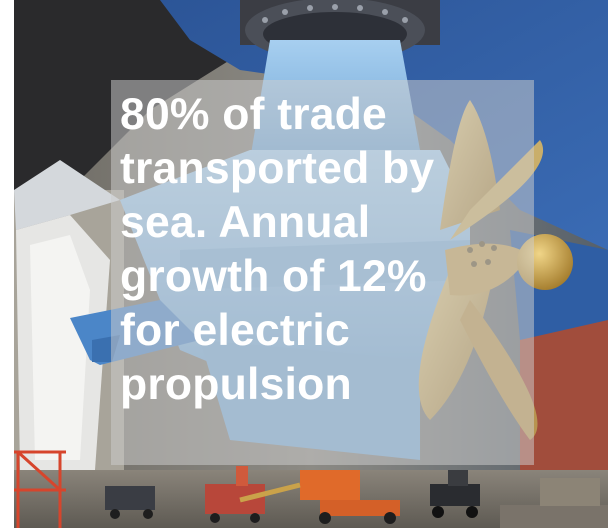  Describe the element at coordinates (245, 222) in the screenshot. I see `headline-line: sea. Annual` at that location.